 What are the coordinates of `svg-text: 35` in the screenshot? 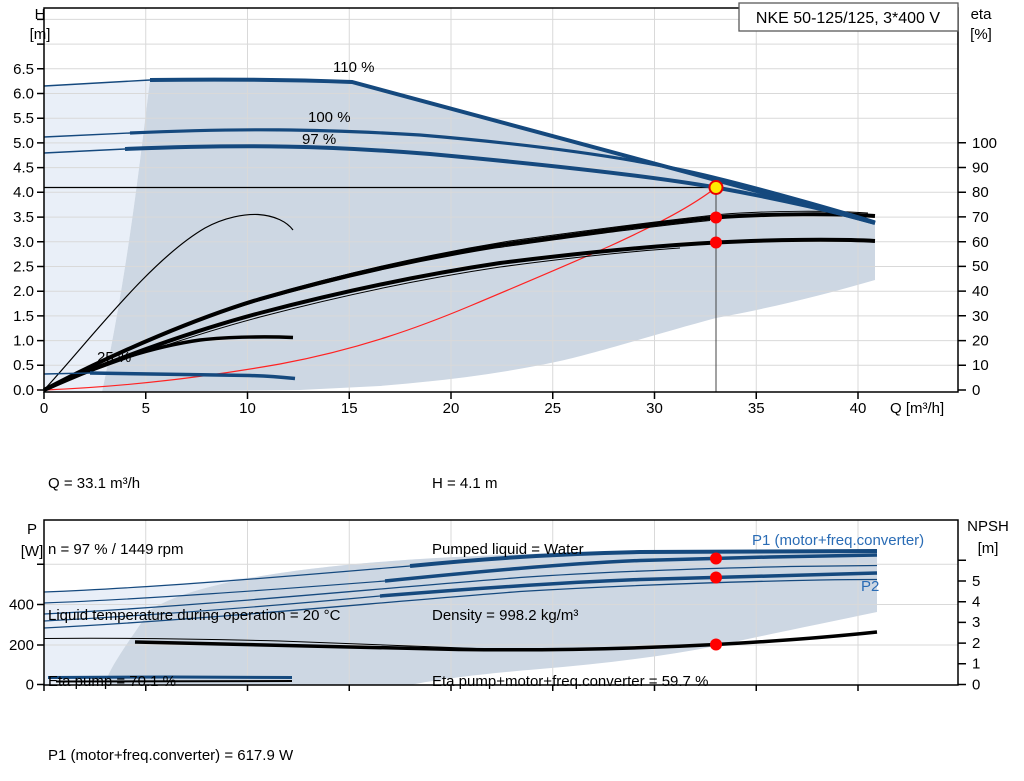 It's located at (756, 408).